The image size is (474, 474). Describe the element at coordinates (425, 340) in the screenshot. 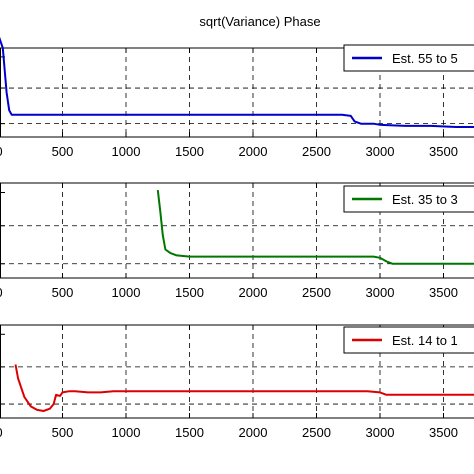

I see `legend-label: Est. 14 to 1` at that location.